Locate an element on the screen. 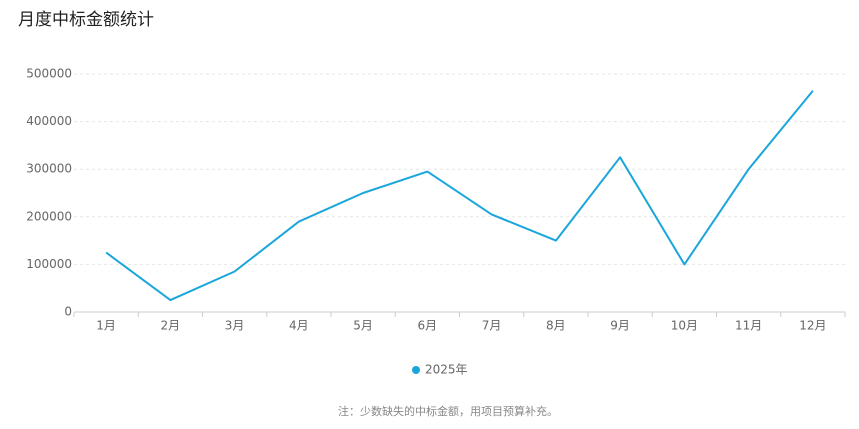 The image size is (859, 429). x-tick-label: 2月 is located at coordinates (171, 326).